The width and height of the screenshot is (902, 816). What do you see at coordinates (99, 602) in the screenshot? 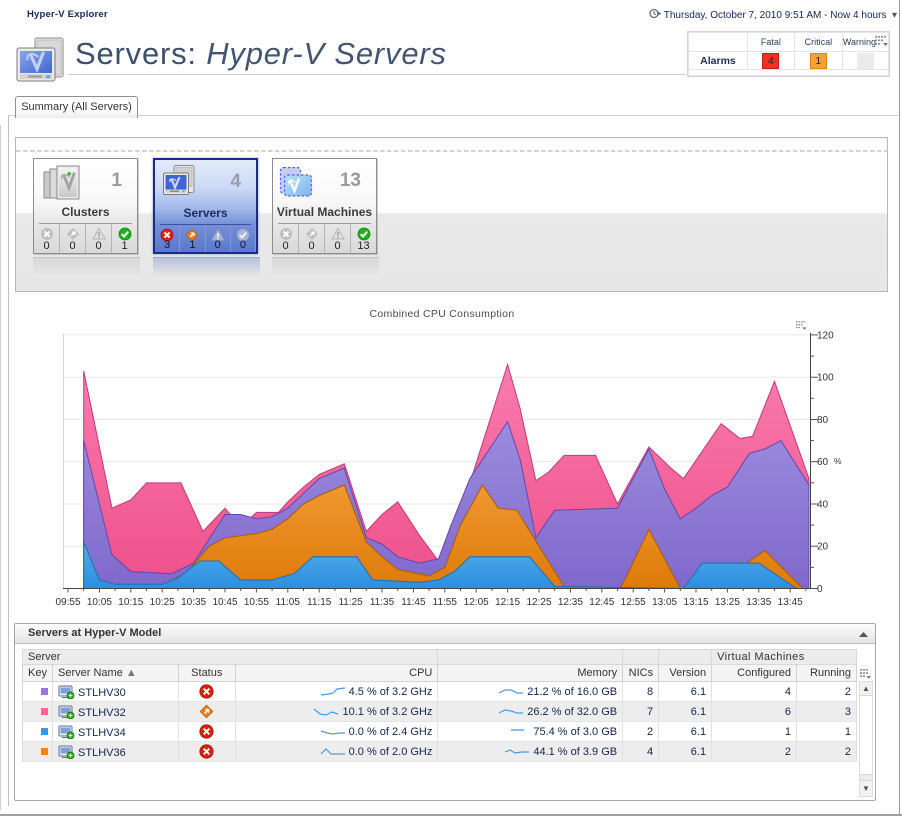
I see `svg-text: 10:05` at bounding box center [99, 602].